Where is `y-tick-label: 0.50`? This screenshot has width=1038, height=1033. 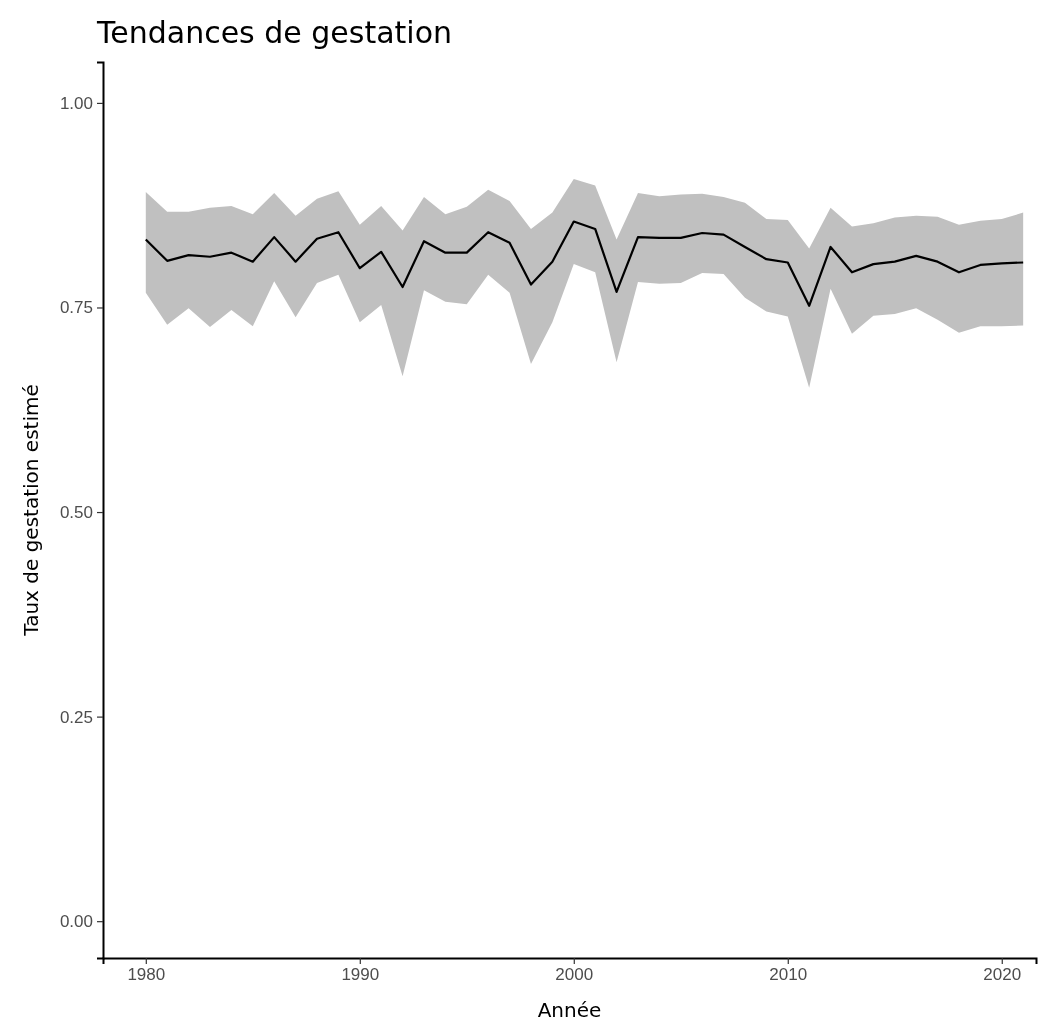
y-tick-label: 0.50 is located at coordinates (76, 512).